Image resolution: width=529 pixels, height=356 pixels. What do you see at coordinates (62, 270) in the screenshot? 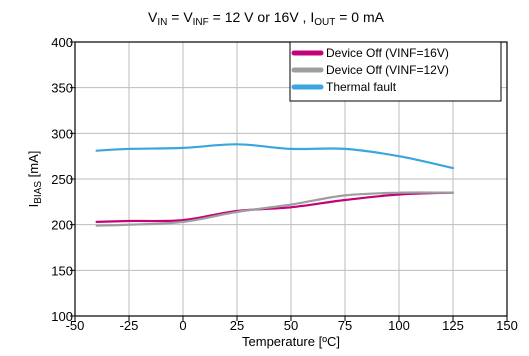
I see `y-tick-label: 150` at bounding box center [62, 270].